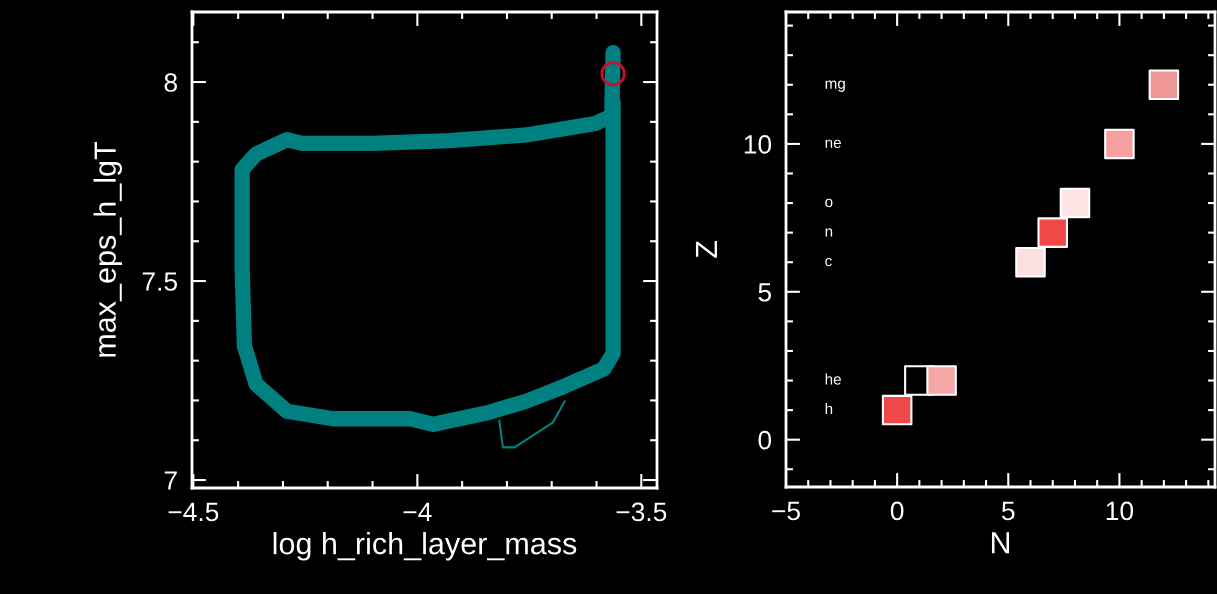 The image size is (1217, 594). What do you see at coordinates (1000, 543) in the screenshot?
I see `x-axis-title: N` at bounding box center [1000, 543].